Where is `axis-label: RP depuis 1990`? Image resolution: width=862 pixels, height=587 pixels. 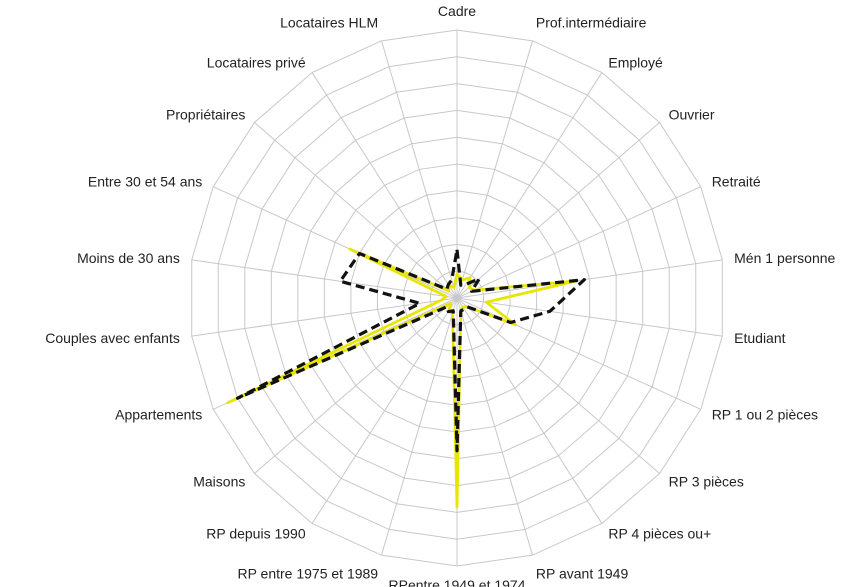
axis-label: RP depuis 1990 is located at coordinates (256, 534).